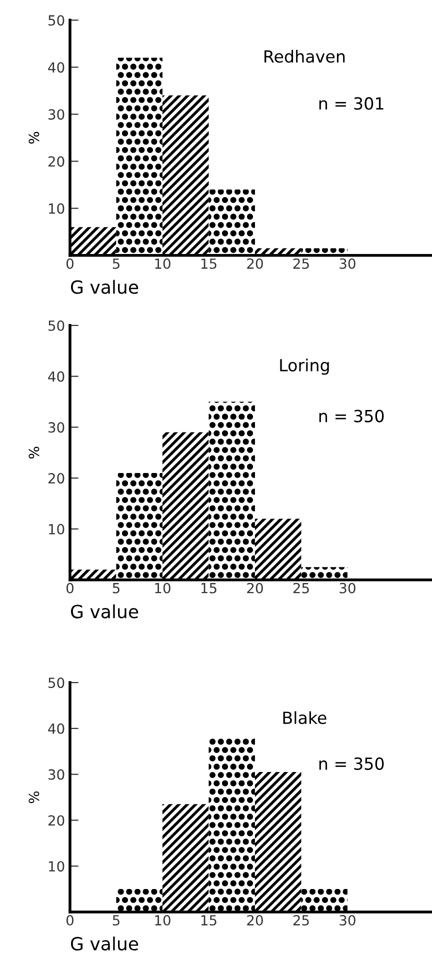  I want to click on text: Loring, so click(304, 366).